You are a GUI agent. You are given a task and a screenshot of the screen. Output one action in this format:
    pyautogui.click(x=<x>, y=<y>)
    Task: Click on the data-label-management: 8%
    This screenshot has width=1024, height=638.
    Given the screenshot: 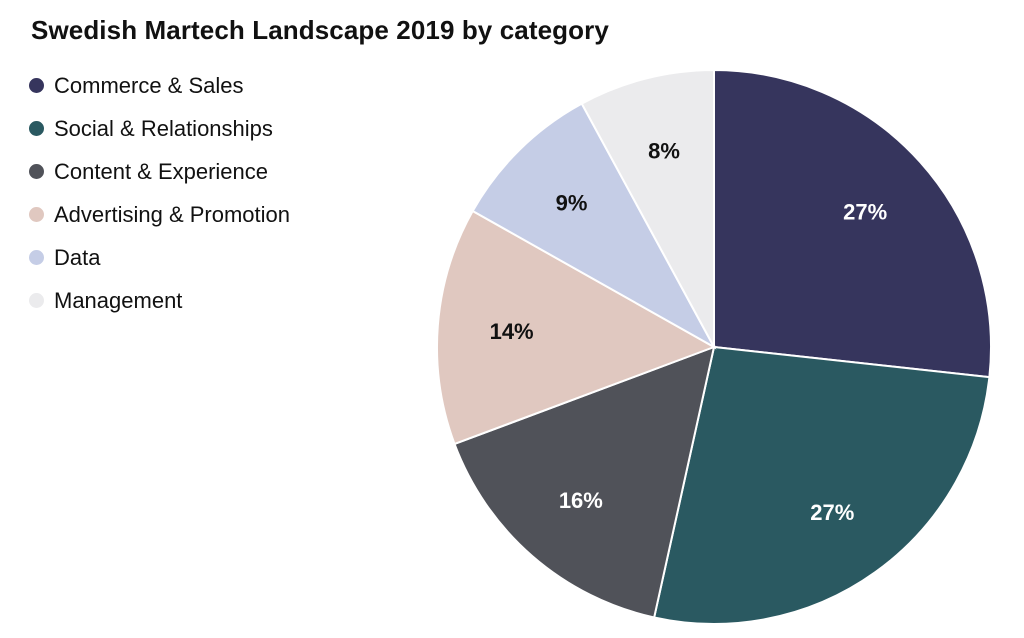 What is the action you would take?
    pyautogui.click(x=664, y=150)
    